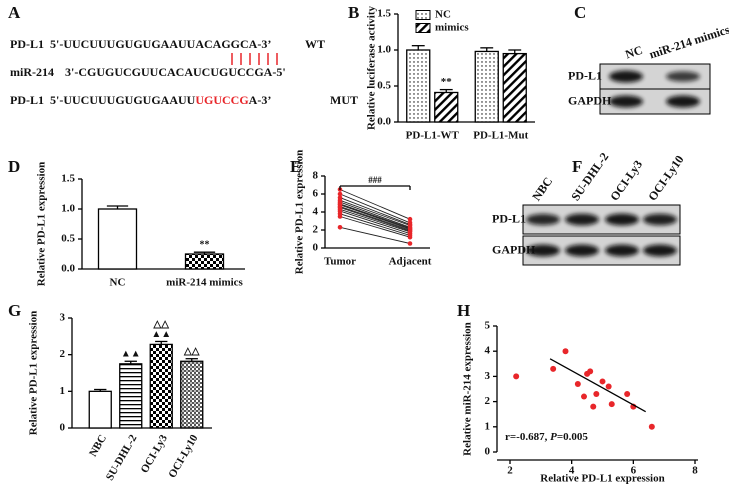 This screenshot has width=729, height=486. What do you see at coordinates (433, 136) in the screenshot?
I see `x-tick-label: PD-L1-WT` at bounding box center [433, 136].